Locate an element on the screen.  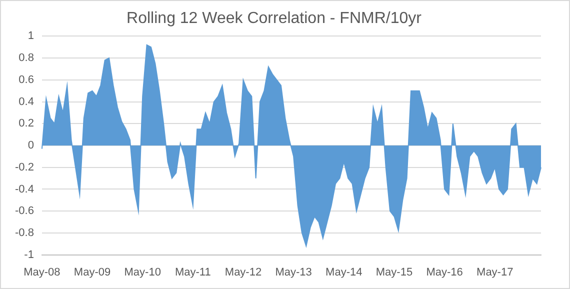
y-tick-label: -1 is located at coordinates (29, 254).